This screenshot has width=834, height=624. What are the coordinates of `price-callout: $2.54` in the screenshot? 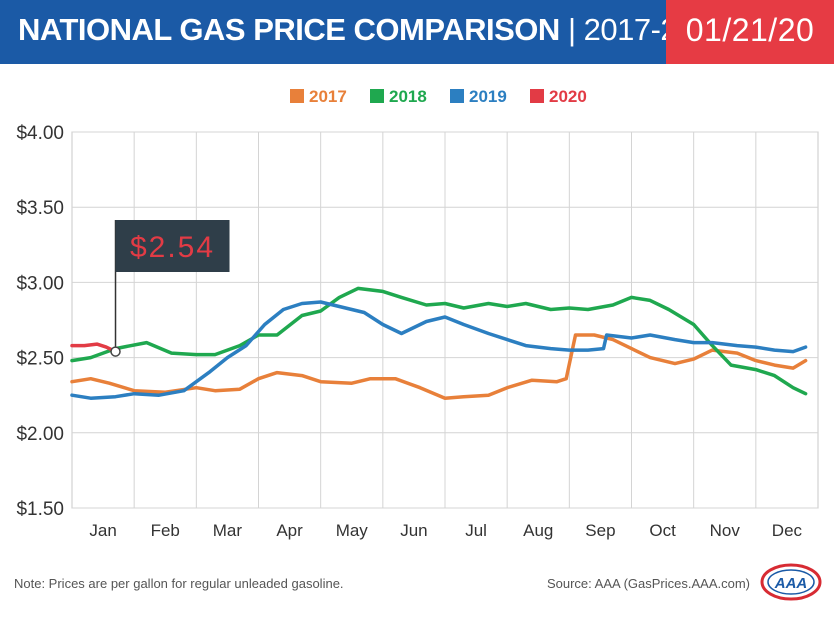 It's located at (170, 288).